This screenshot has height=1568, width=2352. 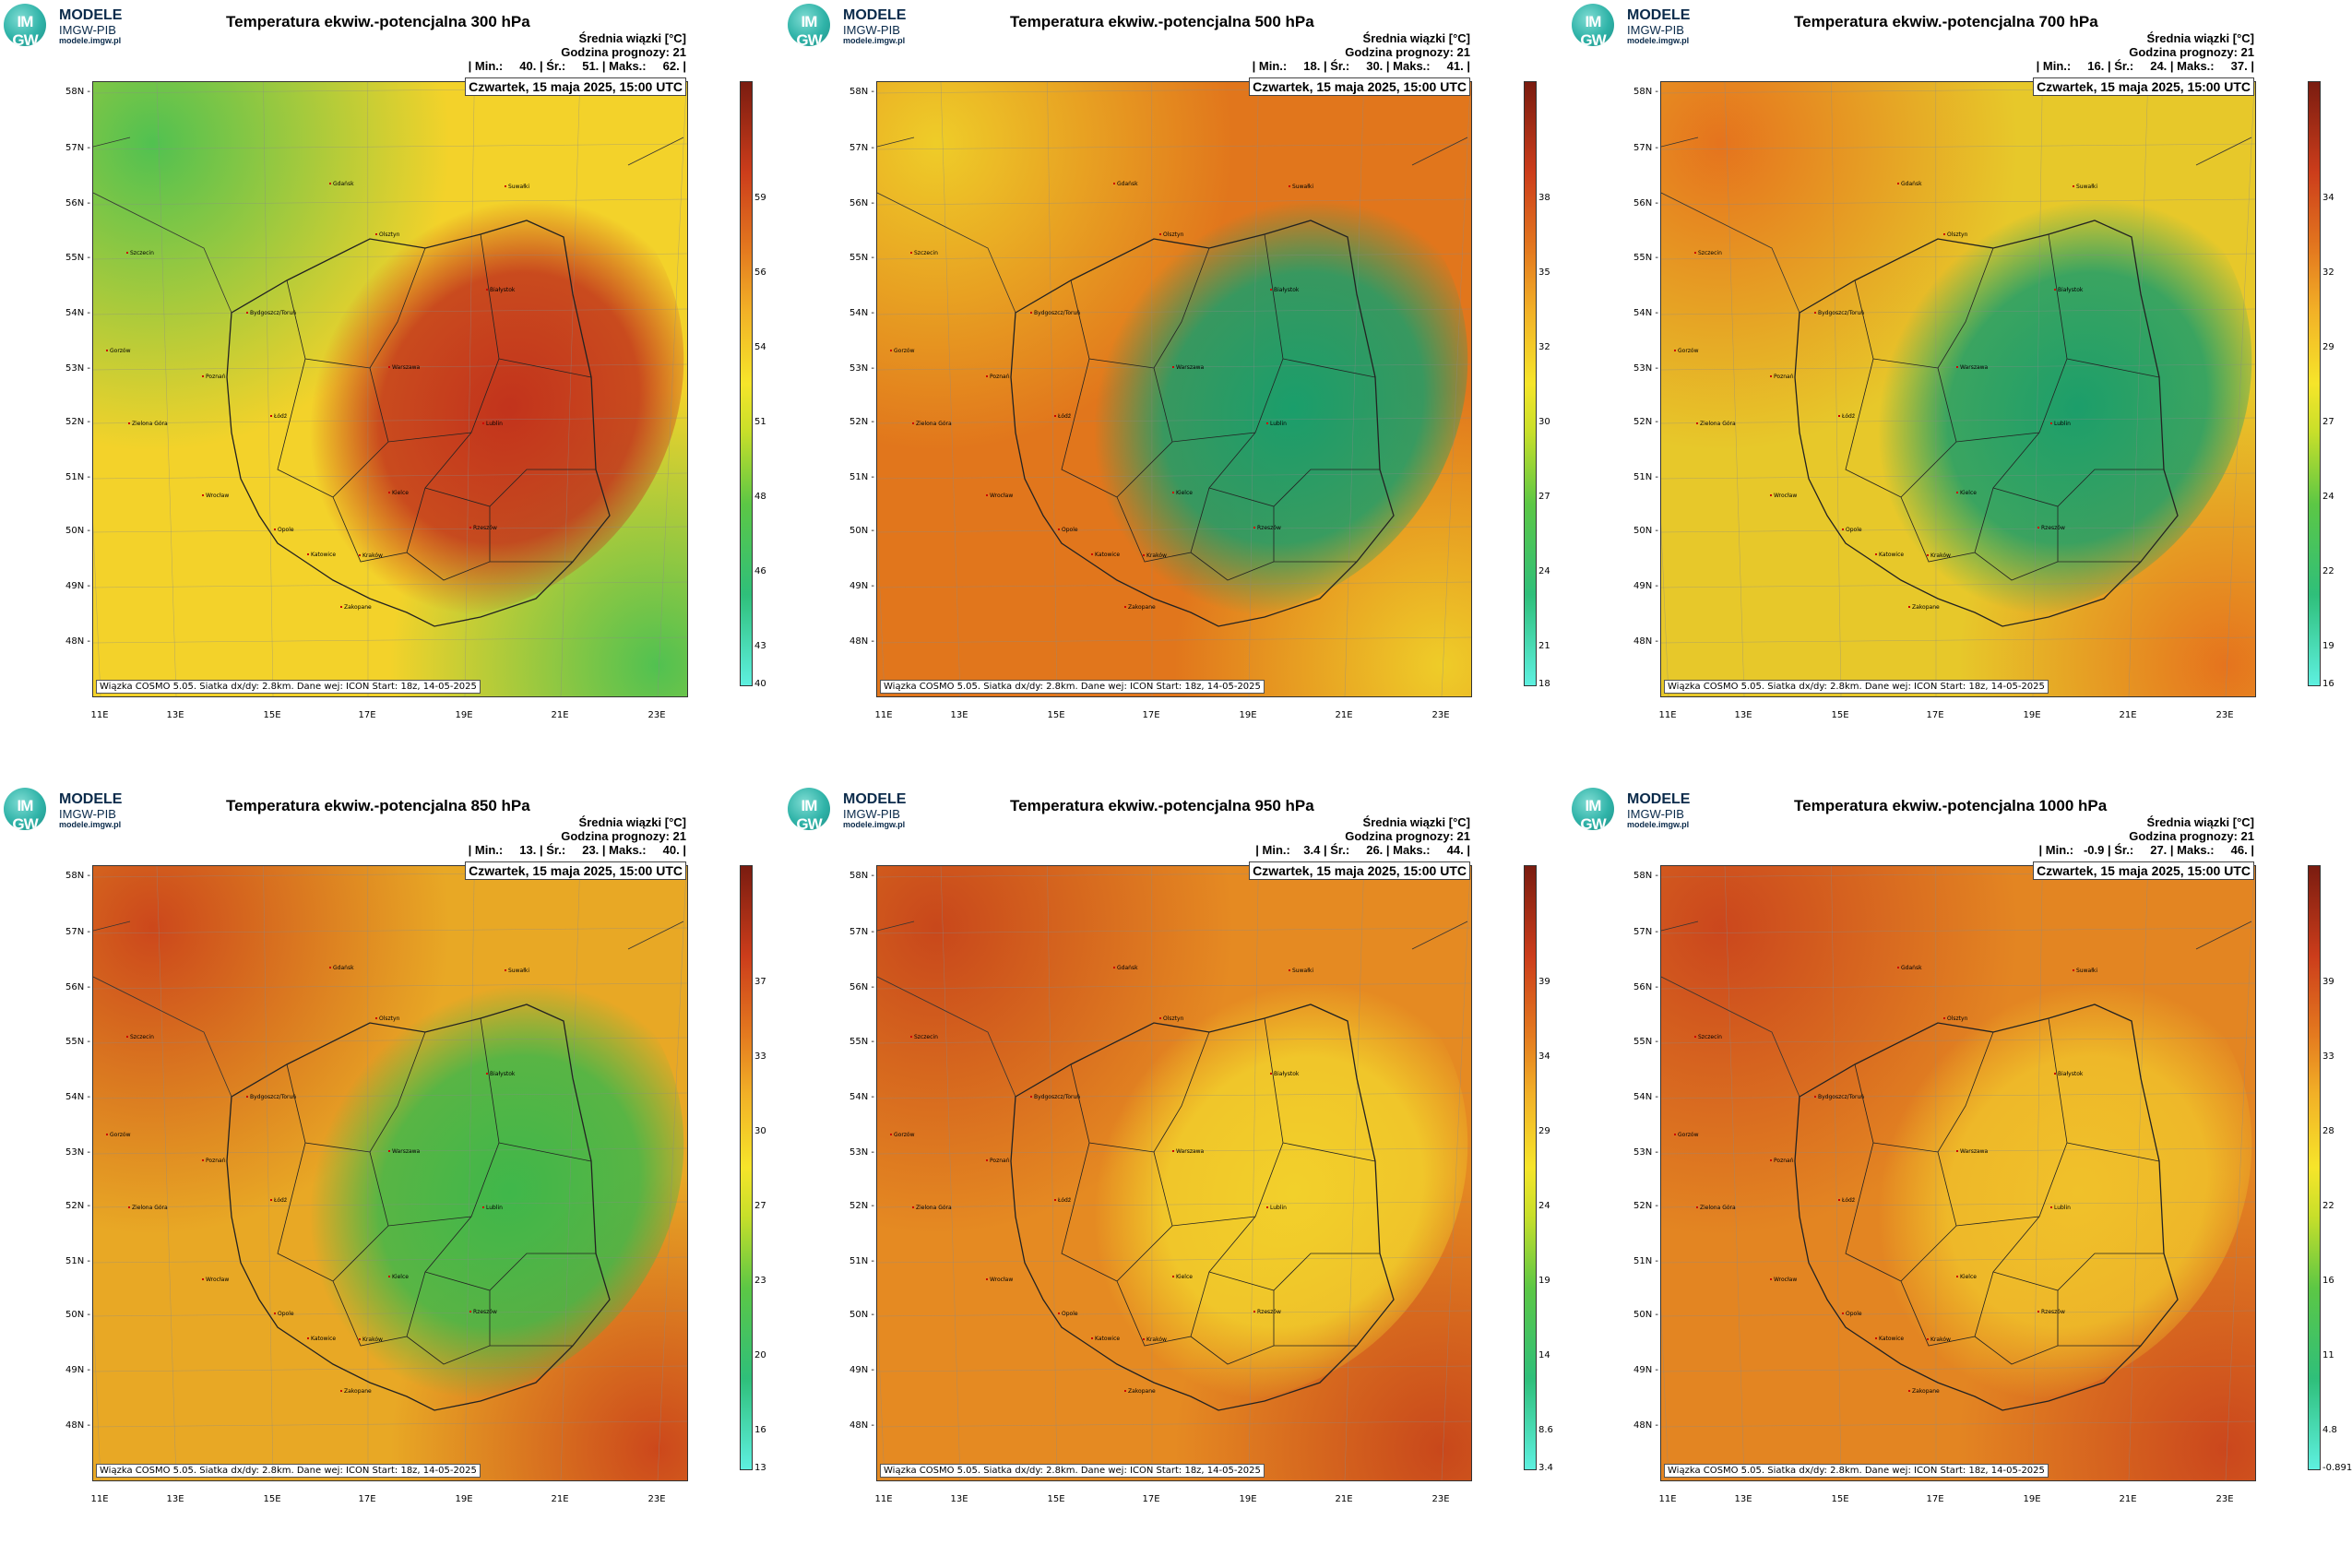 I want to click on lat-tick-label: 55N -, so click(x=77, y=1042).